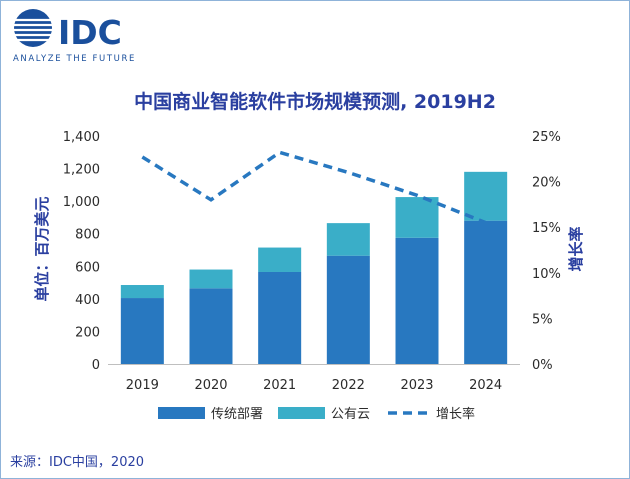  What do you see at coordinates (142, 385) in the screenshot?
I see `x-tick-label: 2019` at bounding box center [142, 385].